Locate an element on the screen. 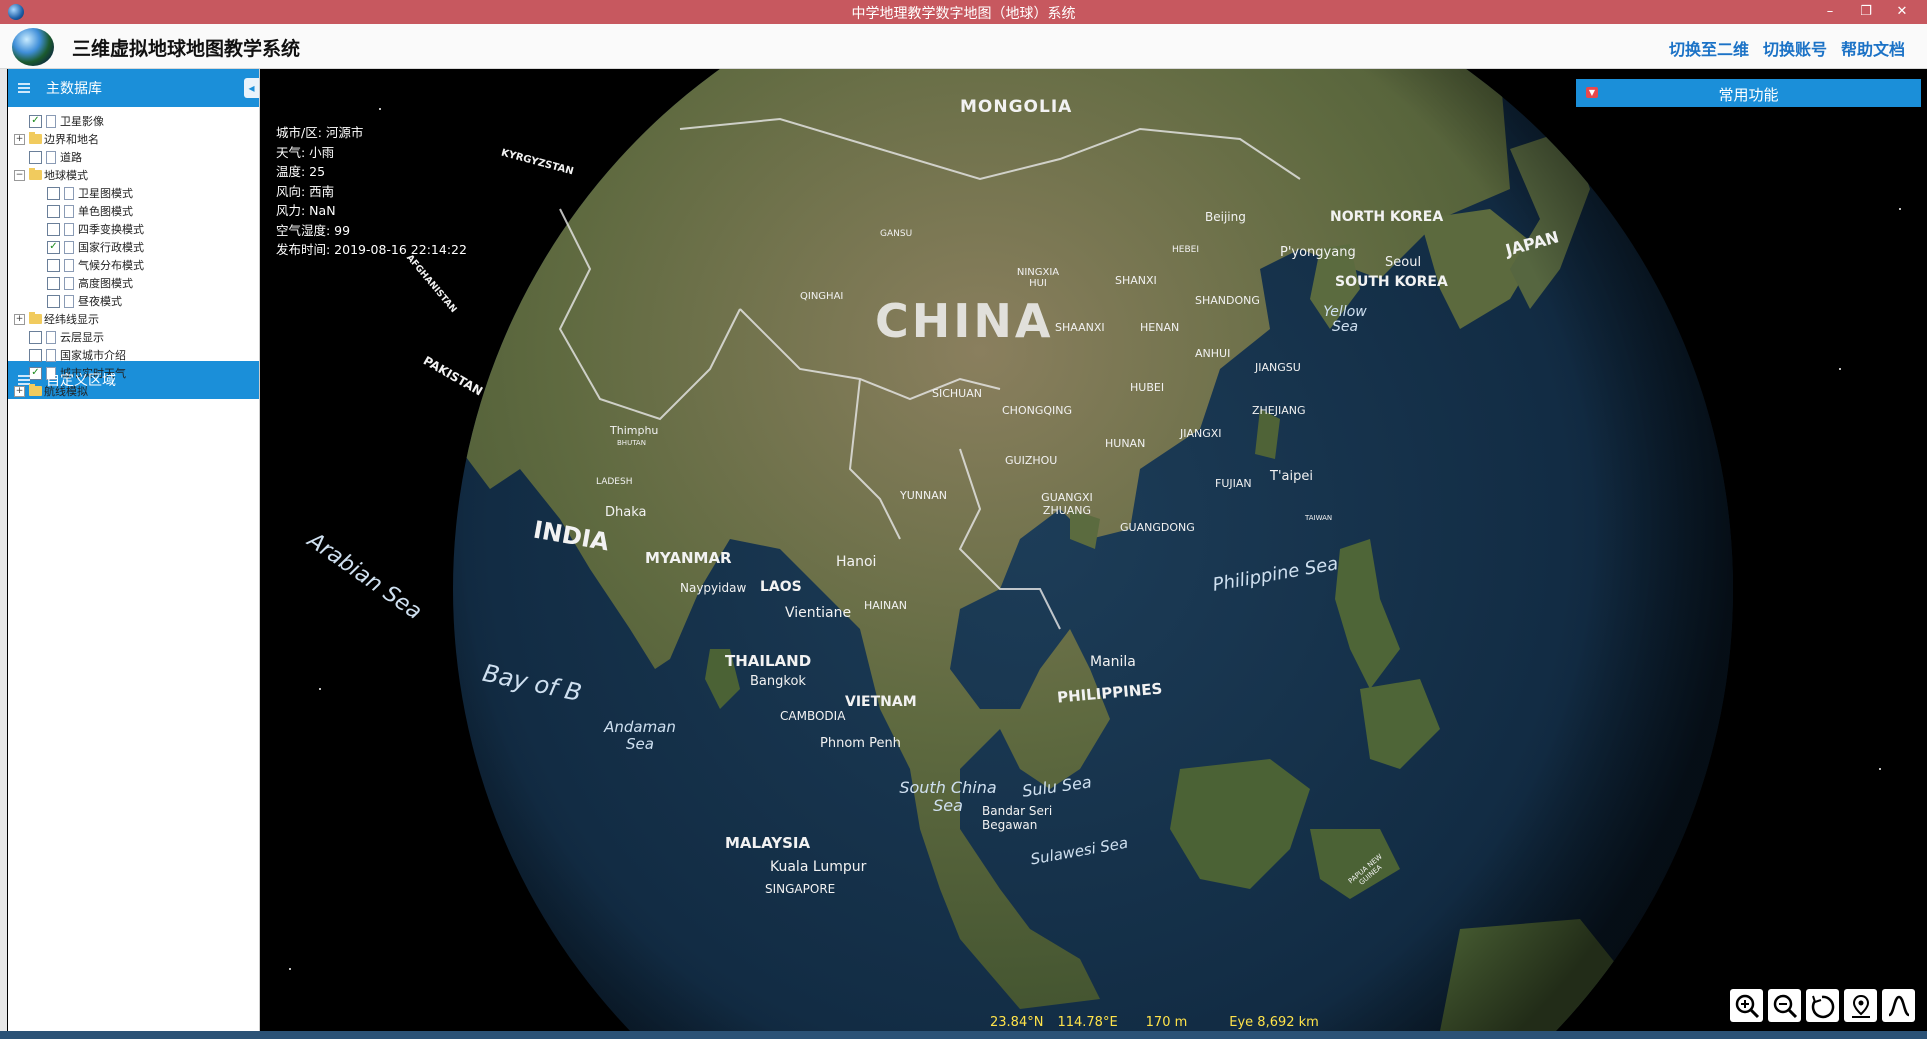 This screenshot has width=1927, height=1039. map-label: LADESH is located at coordinates (614, 482).